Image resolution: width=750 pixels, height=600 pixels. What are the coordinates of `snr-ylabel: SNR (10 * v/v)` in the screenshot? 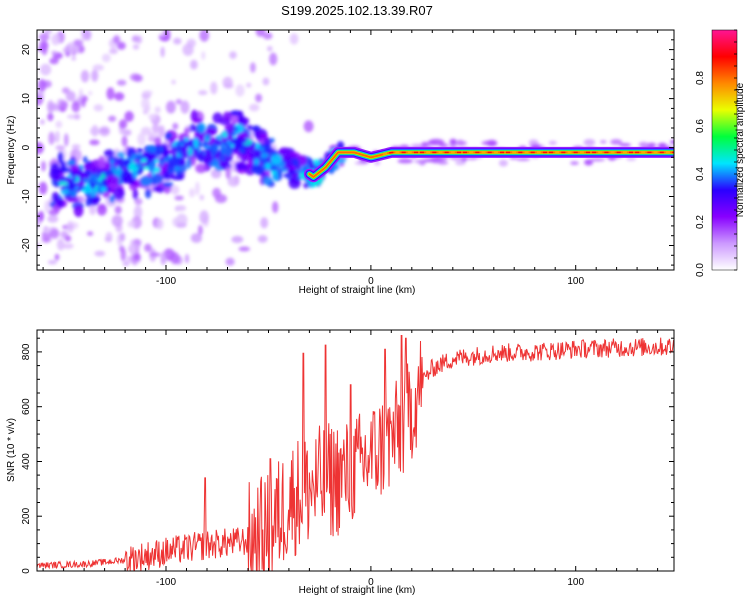 It's located at (11, 450).